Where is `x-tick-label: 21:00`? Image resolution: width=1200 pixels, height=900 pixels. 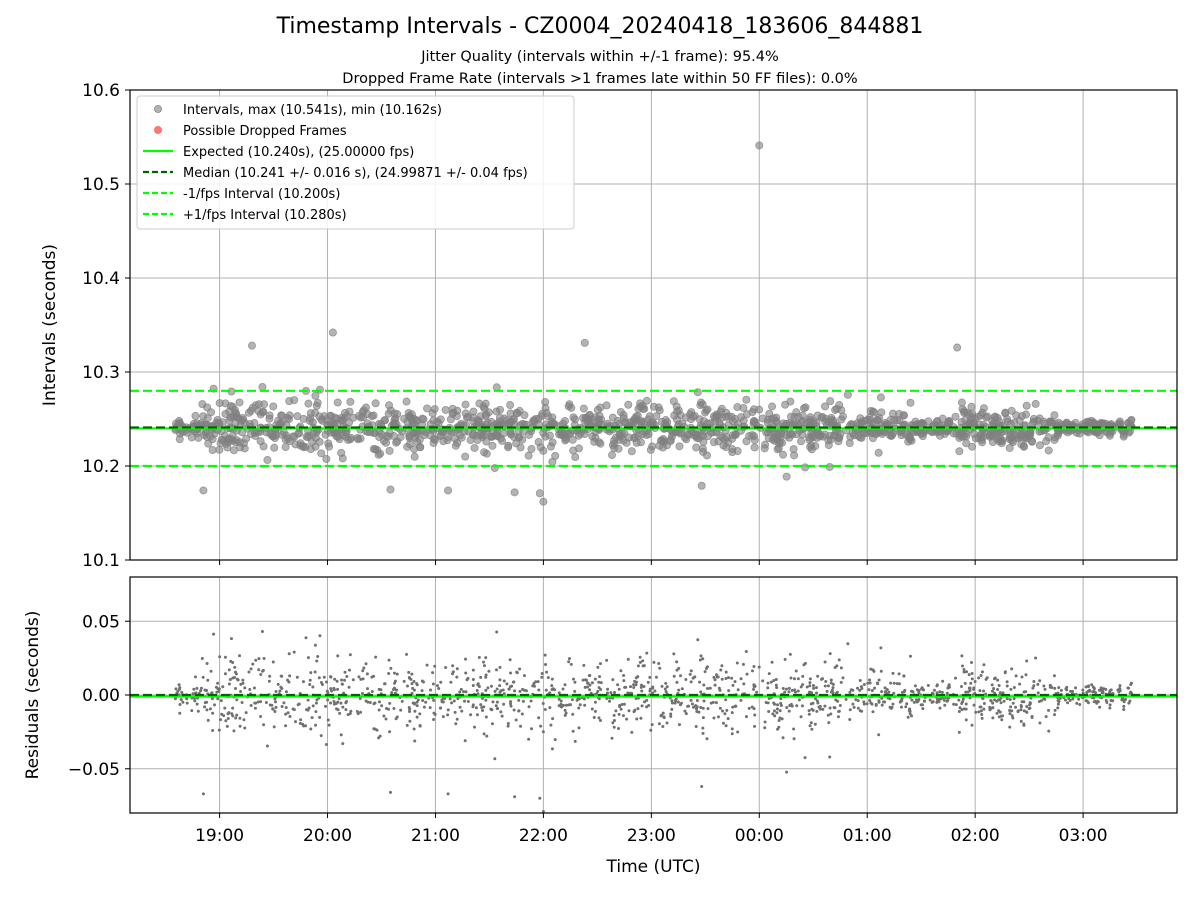
x-tick-label: 21:00 is located at coordinates (435, 836).